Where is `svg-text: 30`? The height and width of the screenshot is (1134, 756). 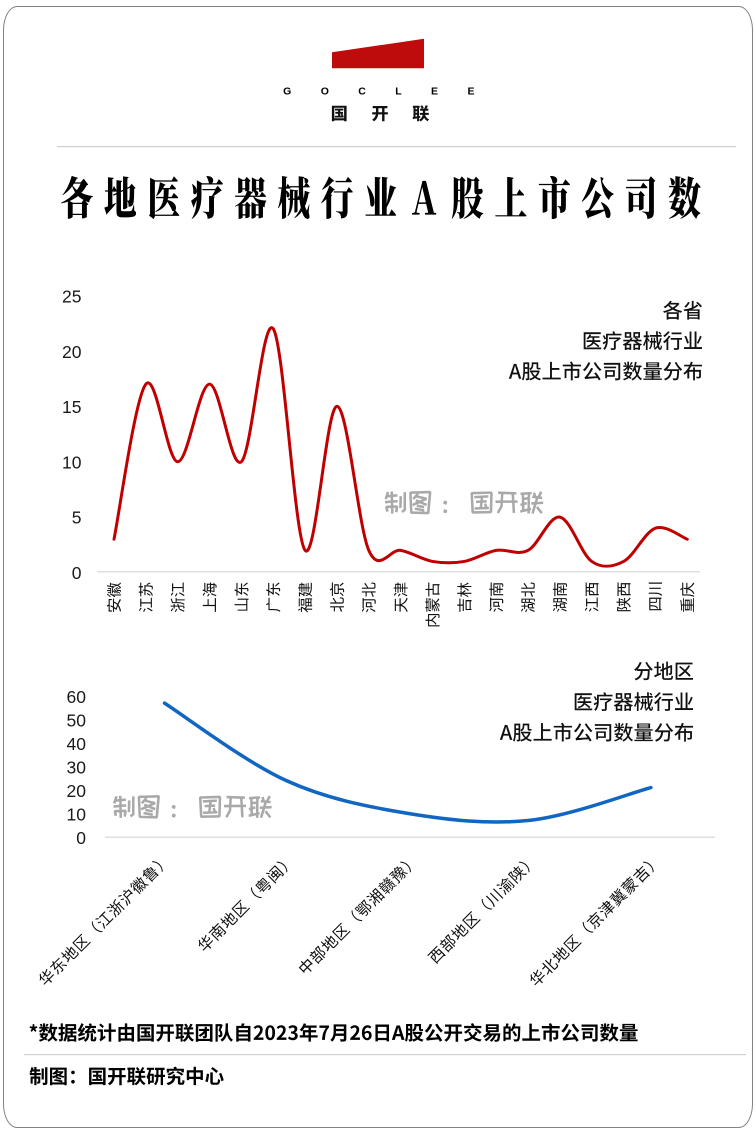
svg-text: 30 is located at coordinates (77, 767).